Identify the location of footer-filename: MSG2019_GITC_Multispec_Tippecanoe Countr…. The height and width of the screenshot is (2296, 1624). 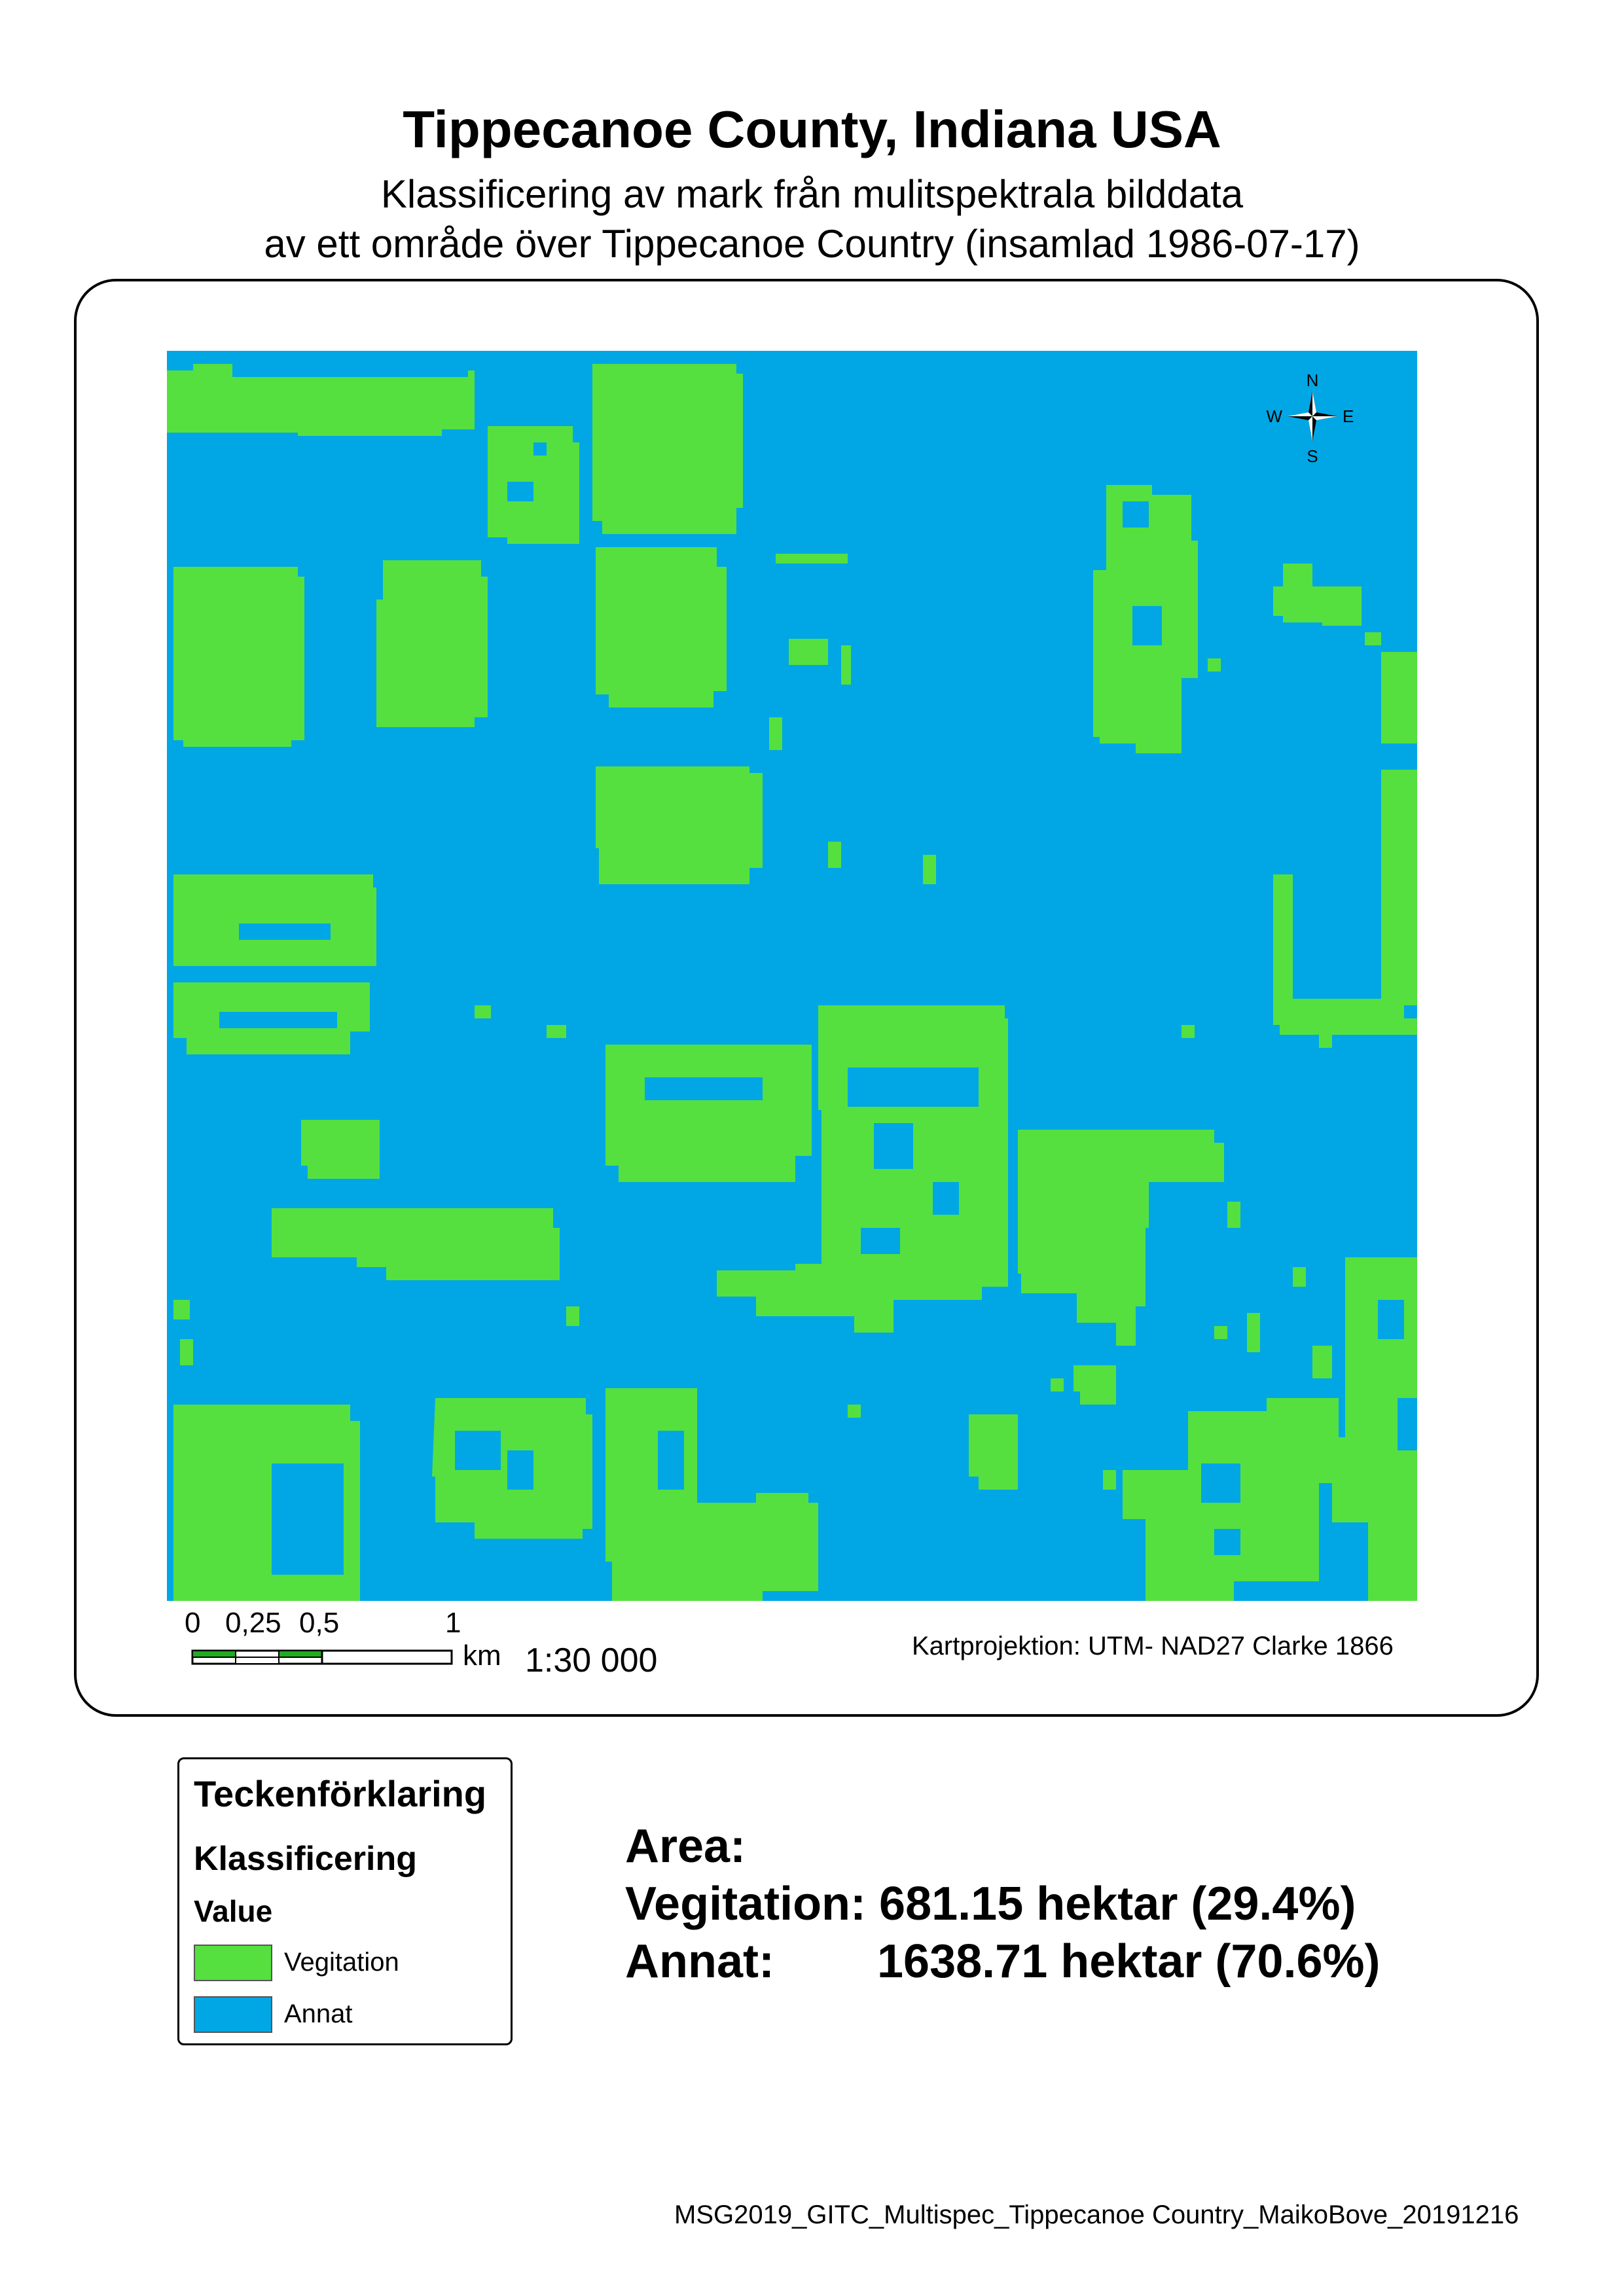
(1096, 2214).